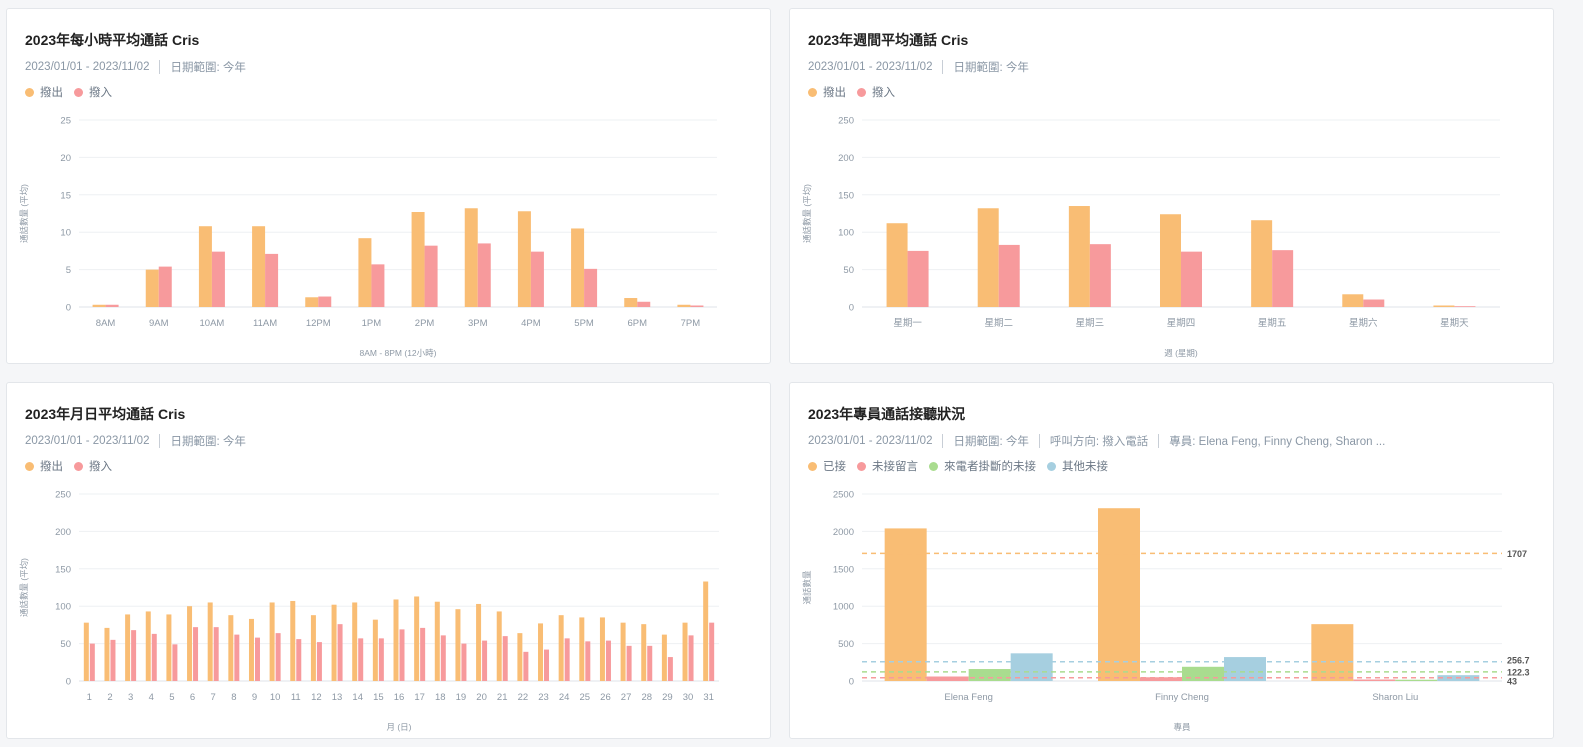 Image resolution: width=1583 pixels, height=747 pixels. Describe the element at coordinates (851, 682) in the screenshot. I see `y-tick-label: 0` at that location.